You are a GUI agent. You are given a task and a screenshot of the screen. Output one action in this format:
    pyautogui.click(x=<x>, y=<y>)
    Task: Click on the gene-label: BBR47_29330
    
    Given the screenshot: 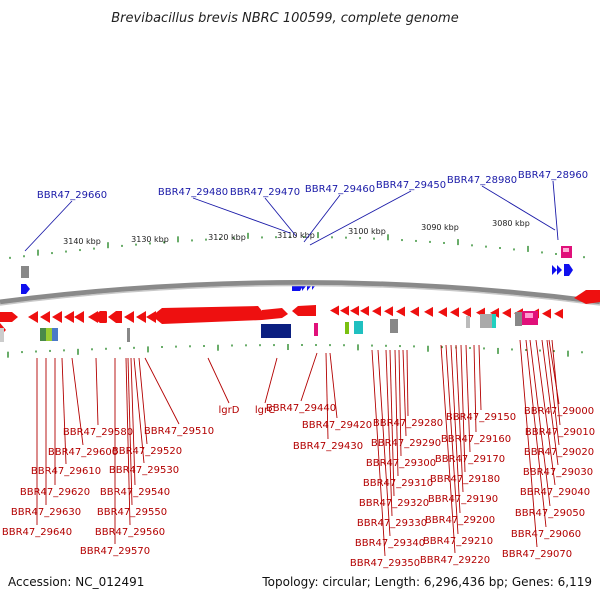 What is the action you would take?
    pyautogui.click(x=392, y=523)
    